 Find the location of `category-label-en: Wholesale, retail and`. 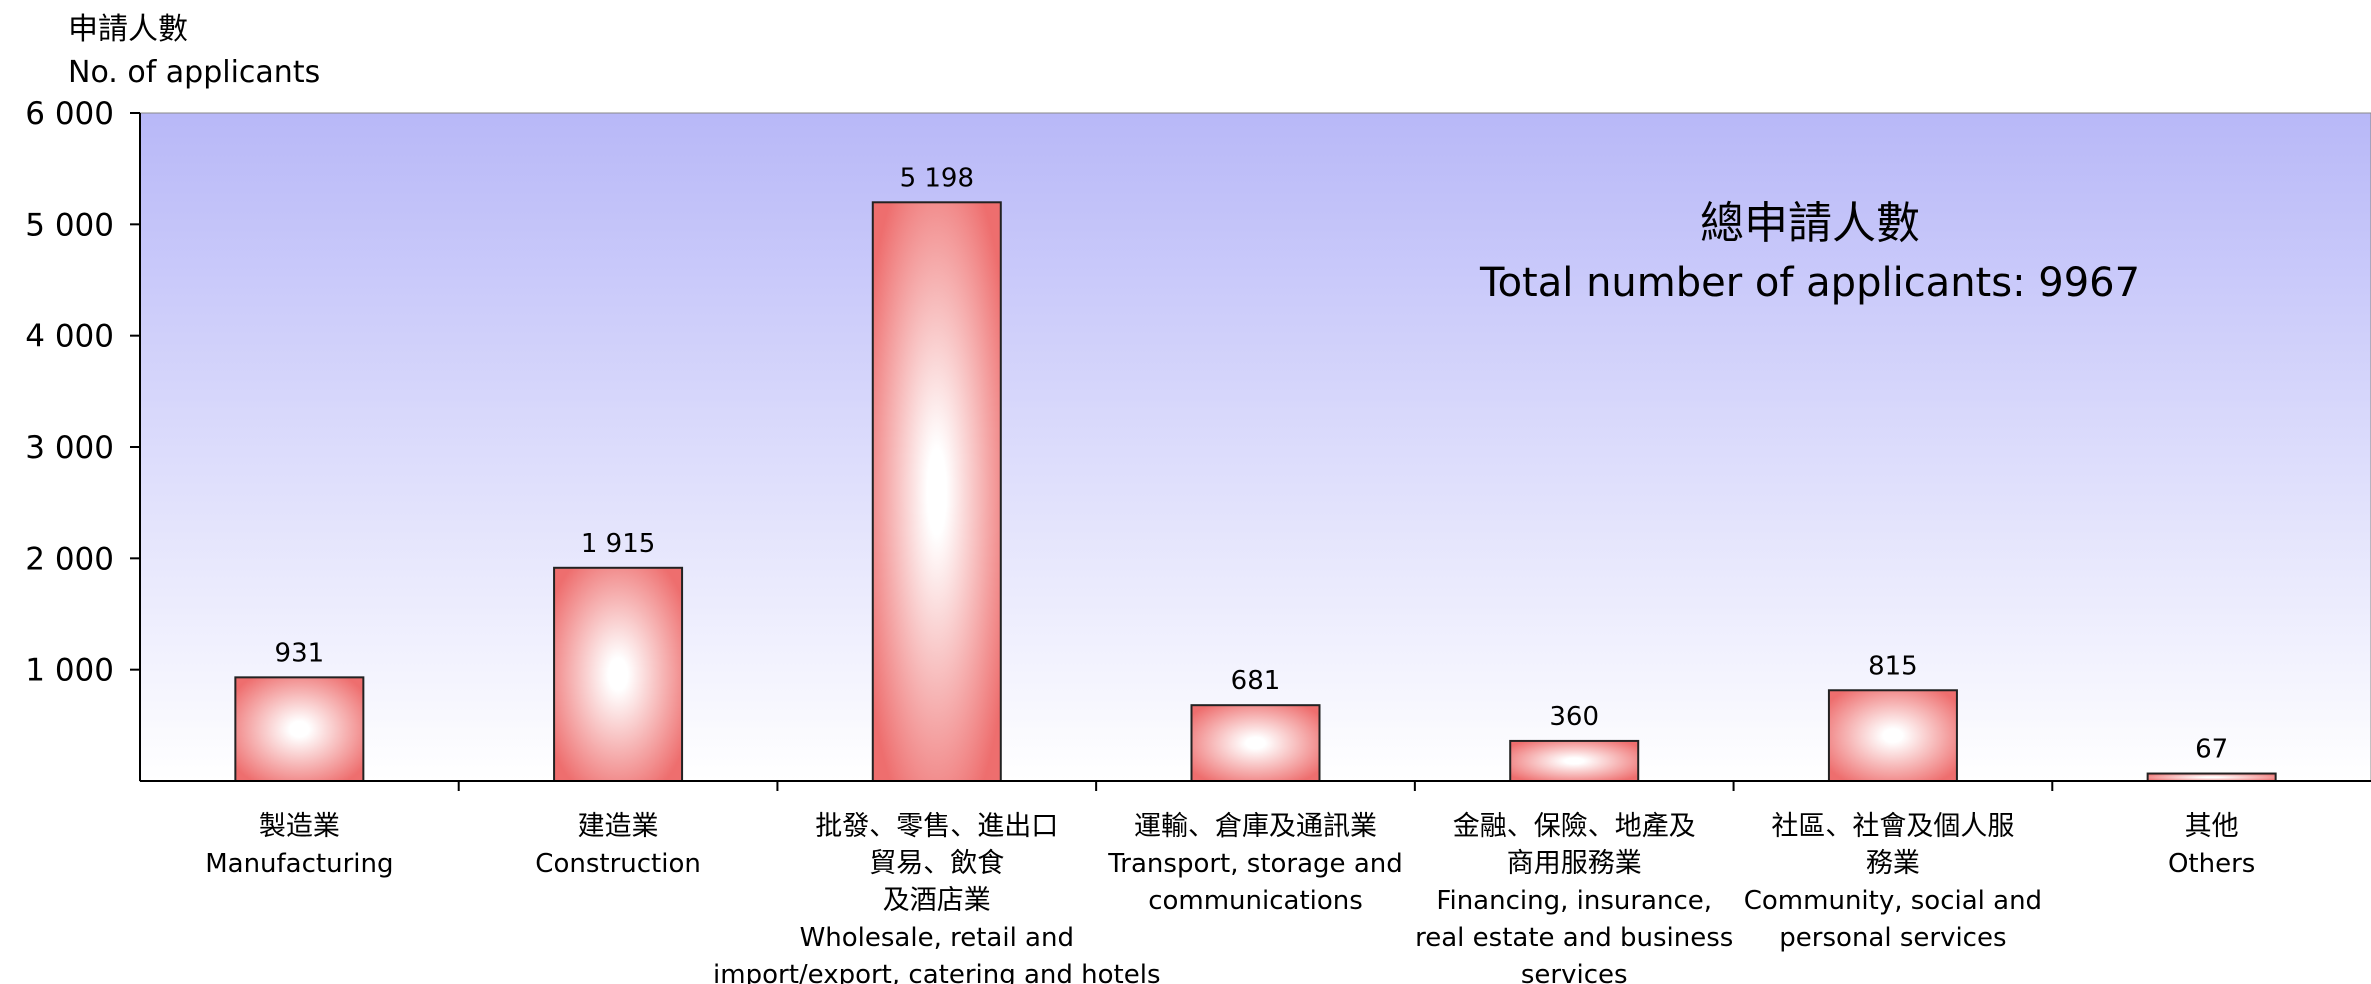

category-label-en: Wholesale, retail and is located at coordinates (937, 938).